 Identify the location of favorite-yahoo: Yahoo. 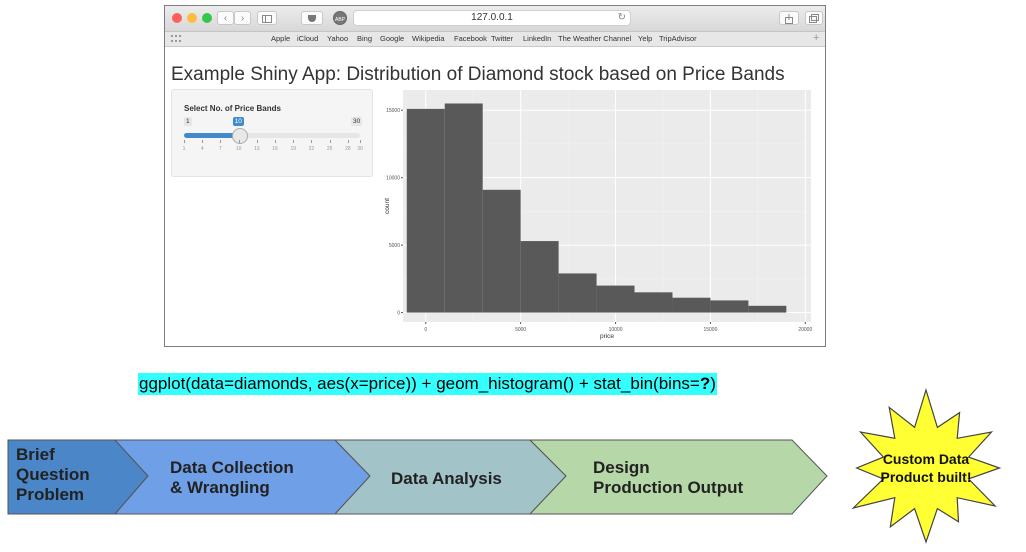
(338, 38).